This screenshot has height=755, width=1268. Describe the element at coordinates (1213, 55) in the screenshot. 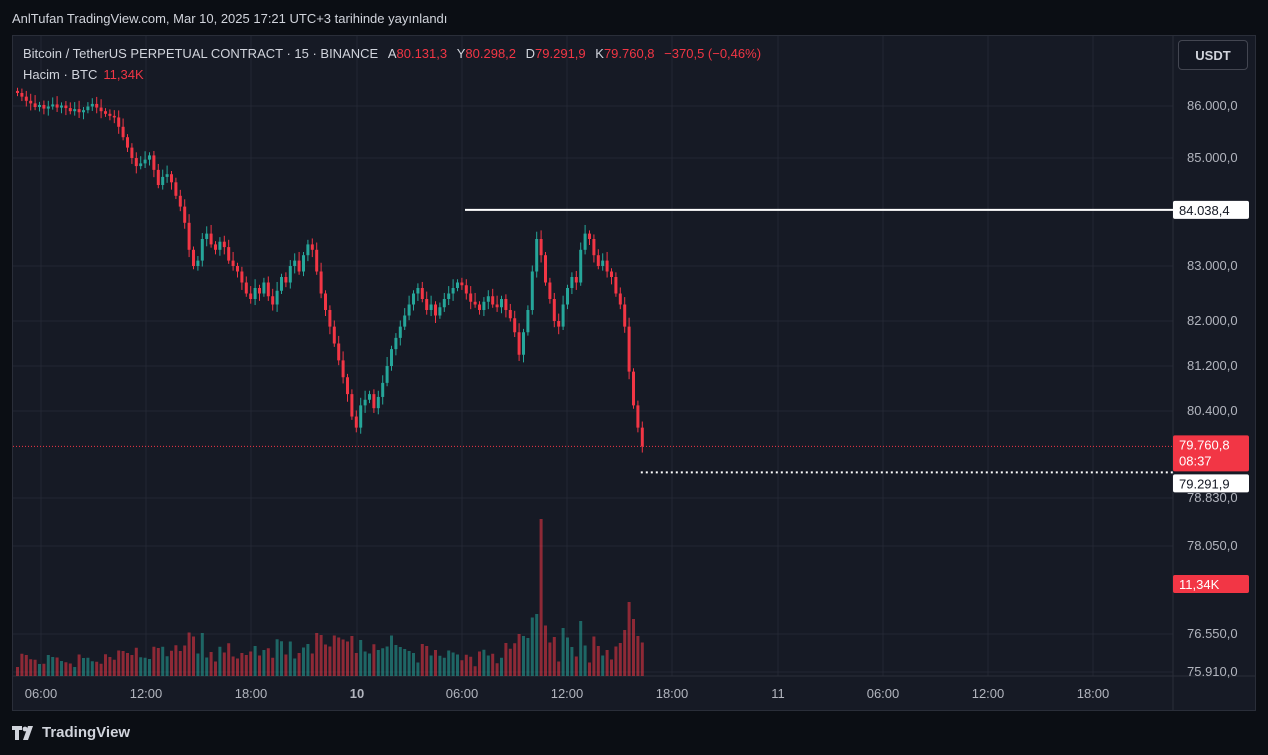

I see `currency-button: USDT` at that location.